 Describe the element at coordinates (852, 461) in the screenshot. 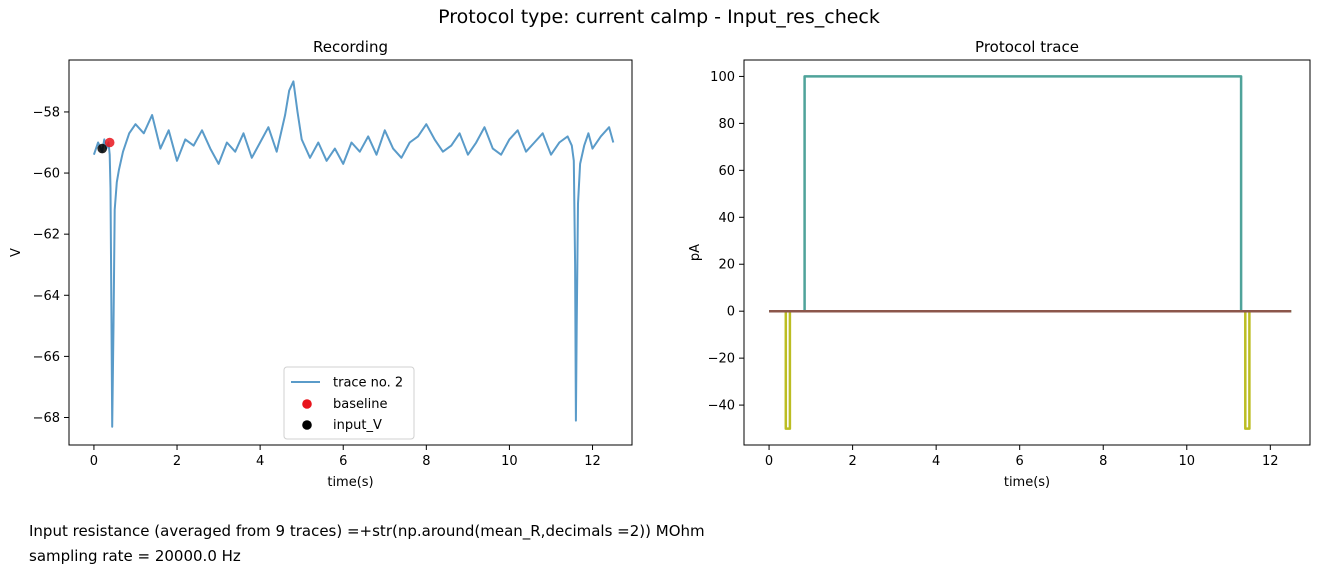

I see `protocol-x-tick-label: 2` at that location.